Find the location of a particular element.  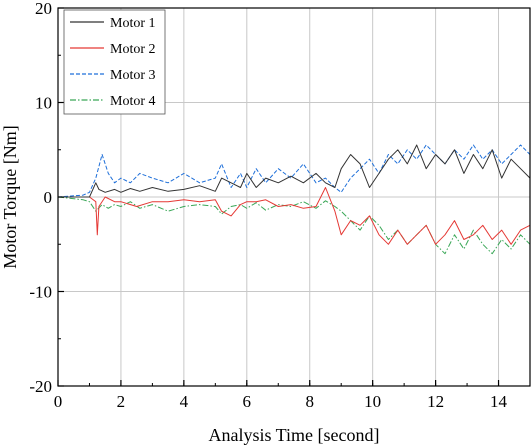

x-tick-label: 2 is located at coordinates (121, 401).